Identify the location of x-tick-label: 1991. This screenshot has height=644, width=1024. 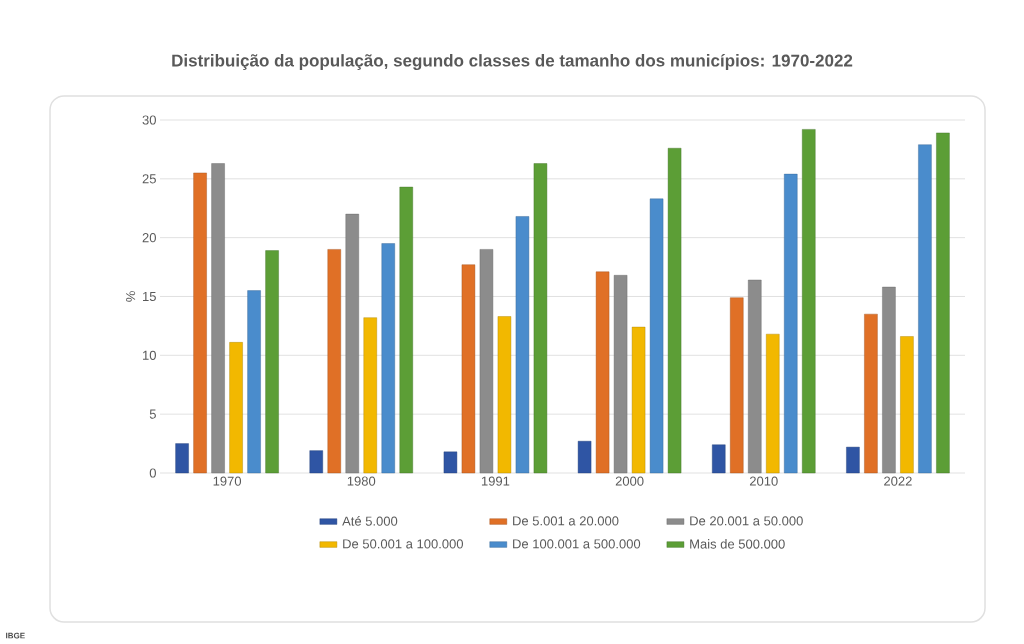
(495, 481).